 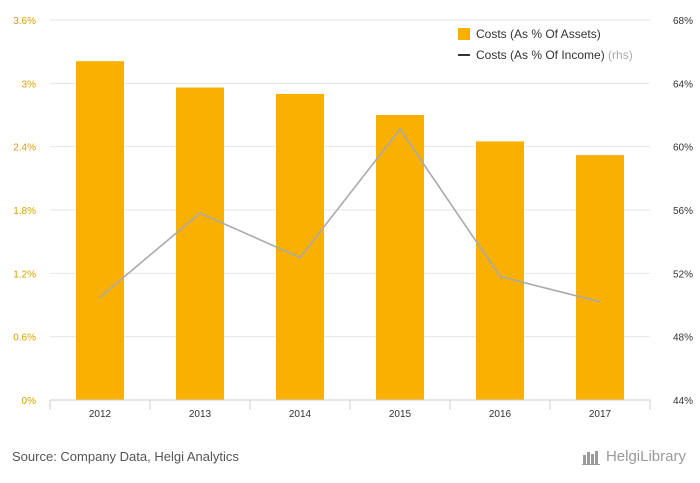 What do you see at coordinates (590, 457) in the screenshot?
I see `library-icon` at bounding box center [590, 457].